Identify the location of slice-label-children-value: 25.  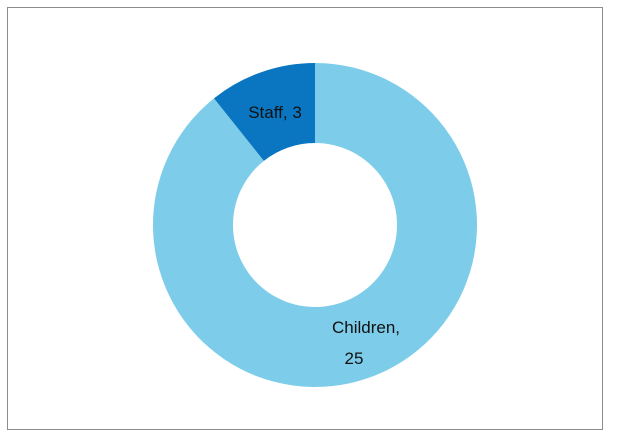
(354, 358).